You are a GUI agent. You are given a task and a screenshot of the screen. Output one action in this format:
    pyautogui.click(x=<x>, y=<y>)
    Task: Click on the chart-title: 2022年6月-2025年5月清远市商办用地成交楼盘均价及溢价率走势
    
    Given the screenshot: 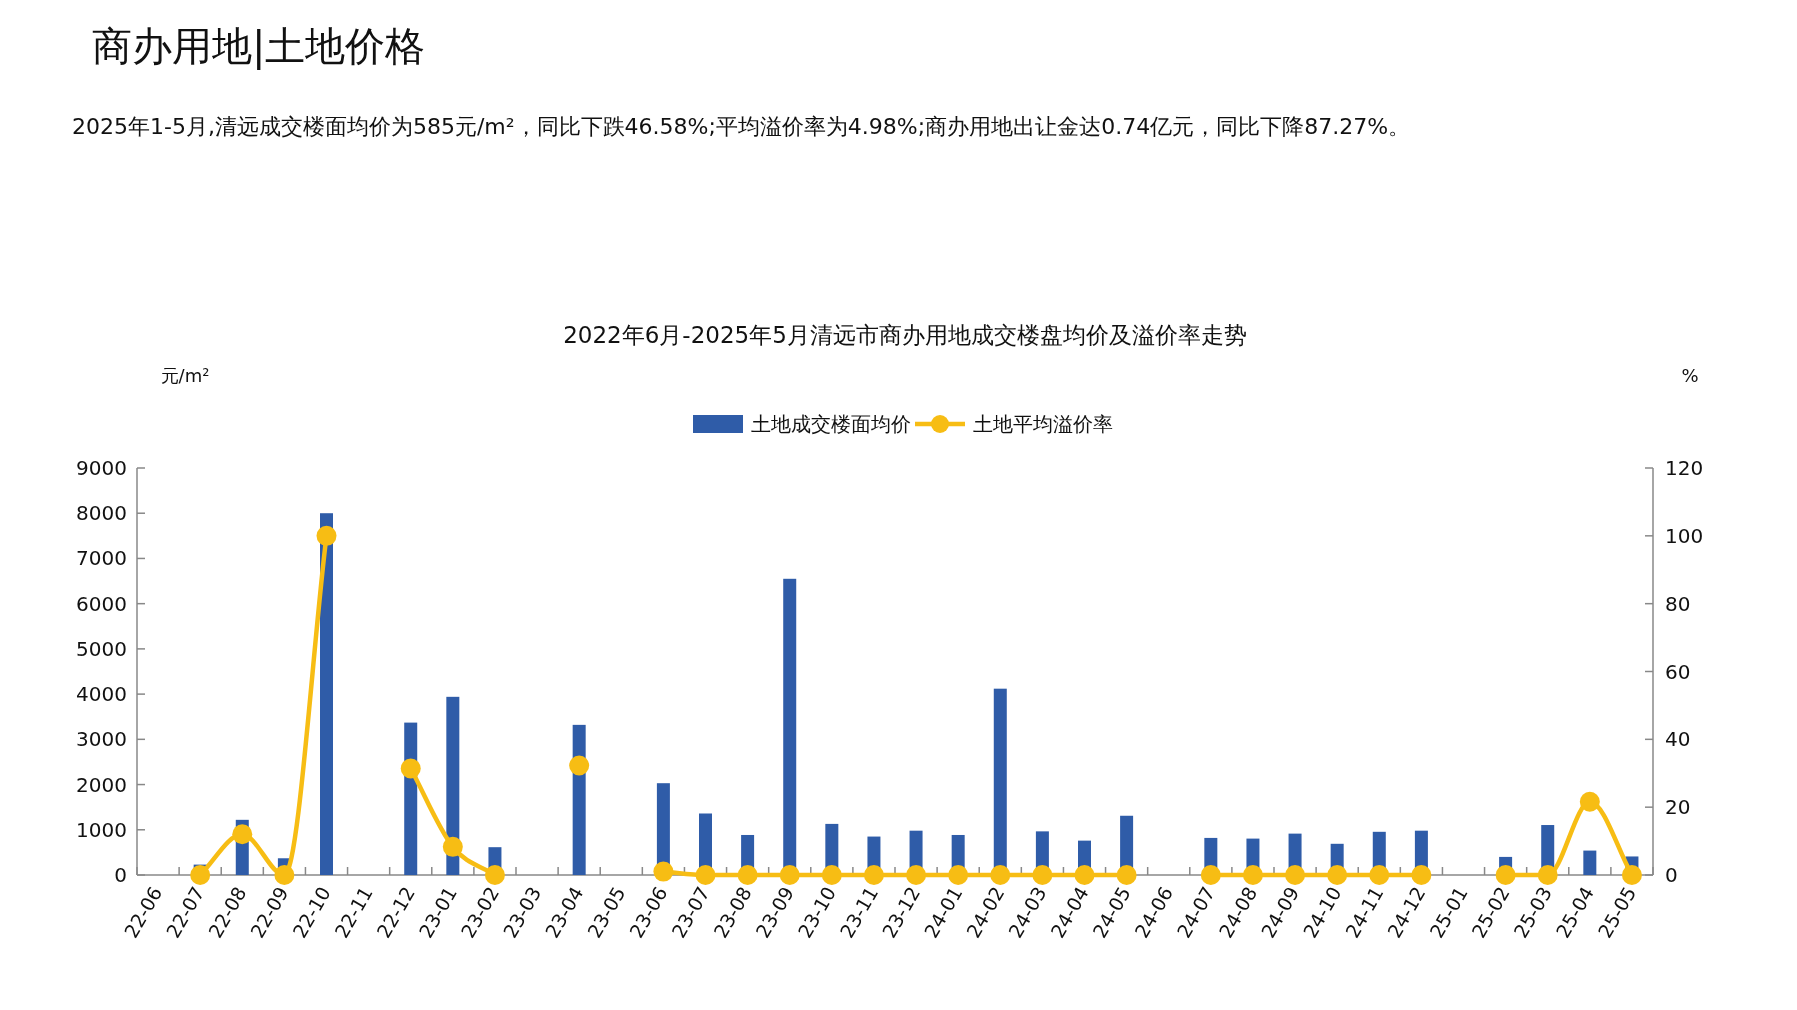 What is the action you would take?
    pyautogui.click(x=905, y=335)
    